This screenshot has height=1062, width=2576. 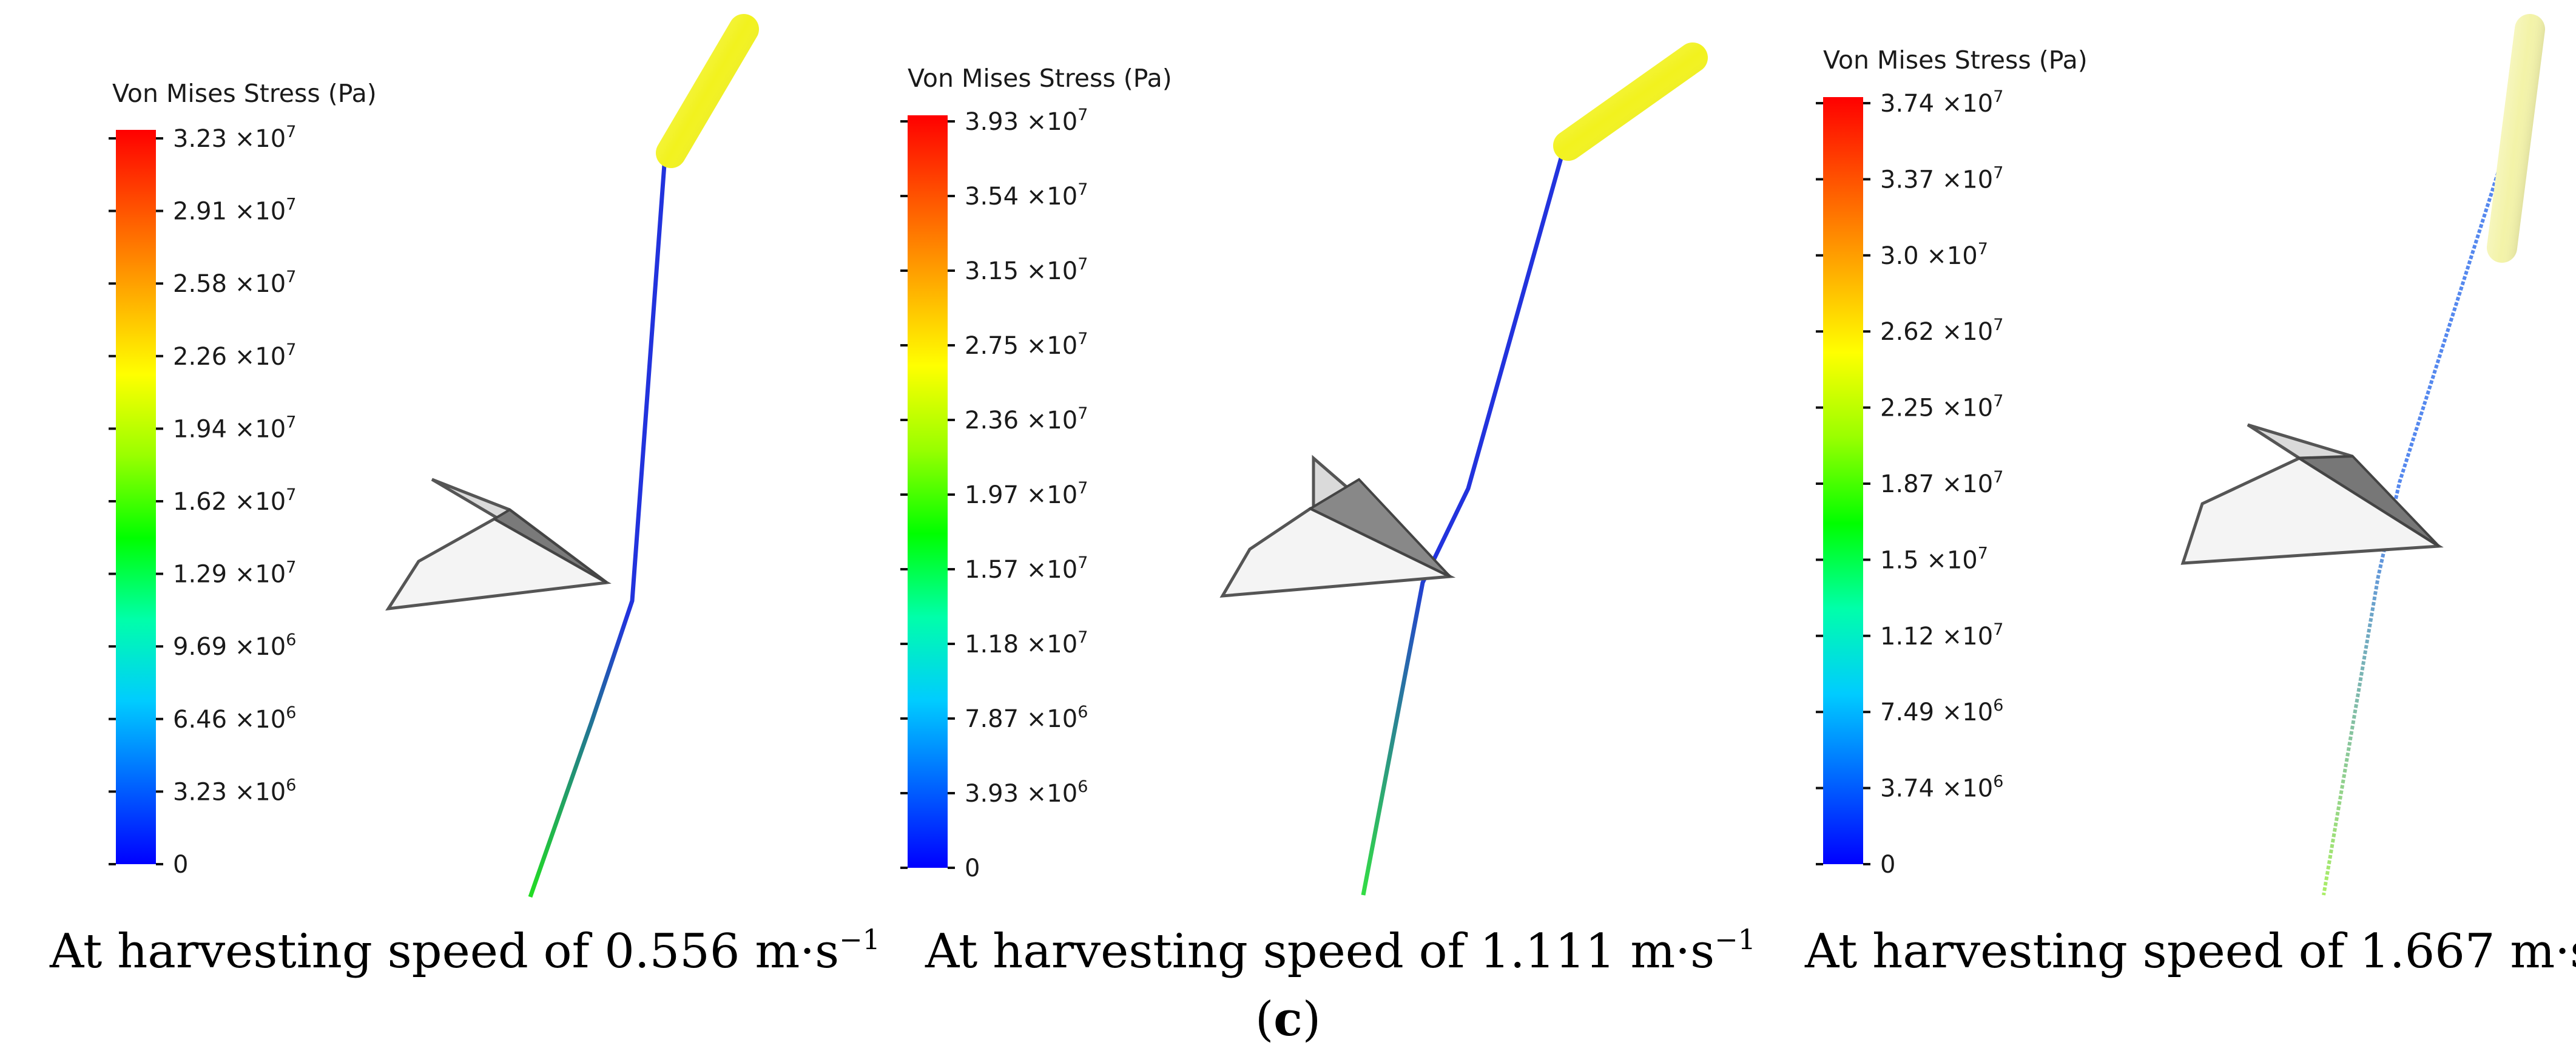 I want to click on colorbar-tick-label: 9.69 ×106, so click(x=234, y=646).